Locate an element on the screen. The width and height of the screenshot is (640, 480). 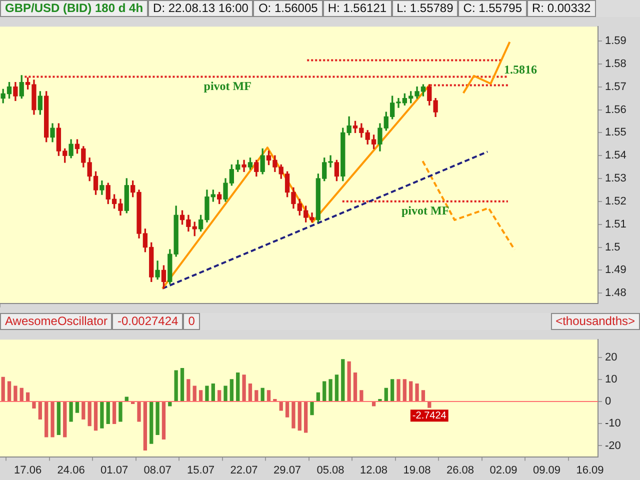
chart-title: AwesomeOscillator is located at coordinates (56, 321).